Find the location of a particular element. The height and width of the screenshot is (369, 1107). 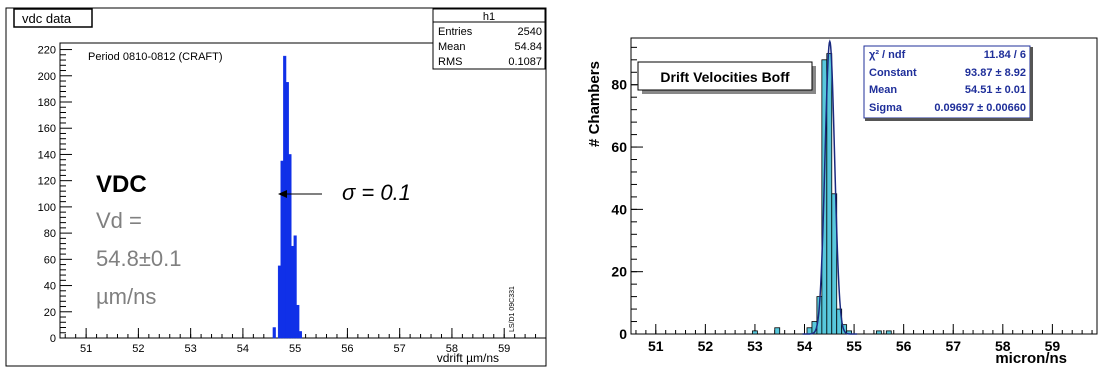

vdc-label: VDC is located at coordinates (121, 184).